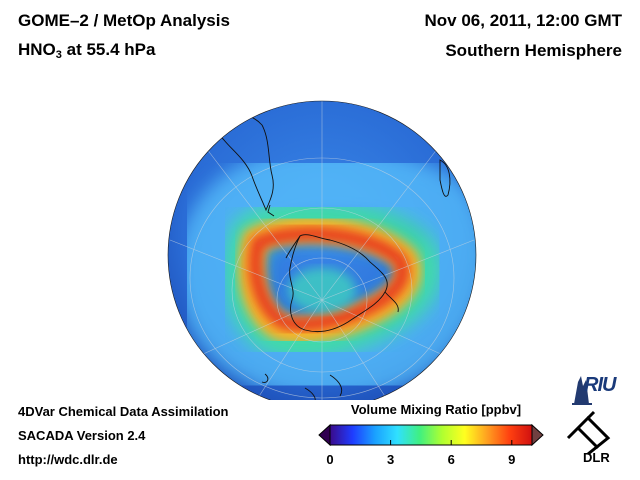 The image size is (640, 480). Describe the element at coordinates (582, 390) in the screenshot. I see `riu-logo-mark` at that location.